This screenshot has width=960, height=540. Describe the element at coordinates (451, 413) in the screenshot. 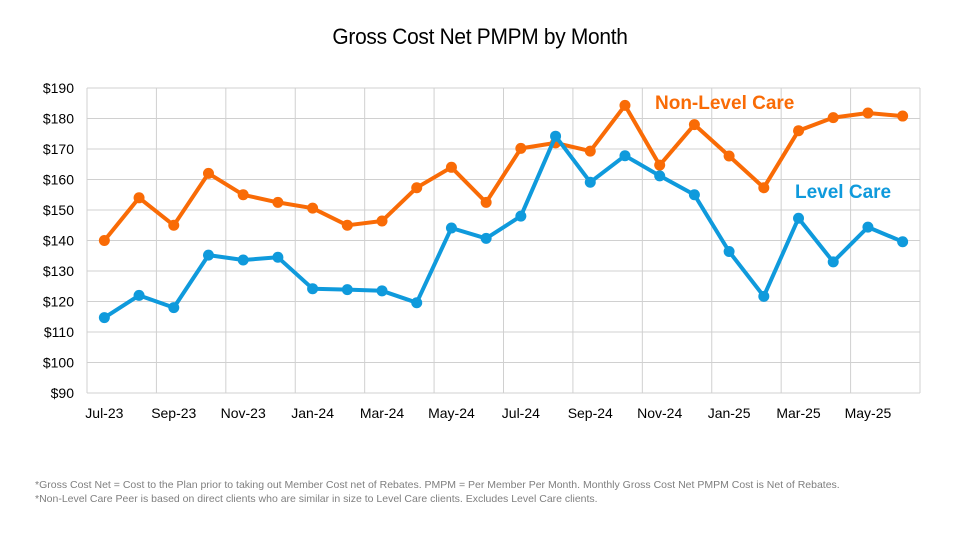

I see `x-tick-label: May-24` at that location.